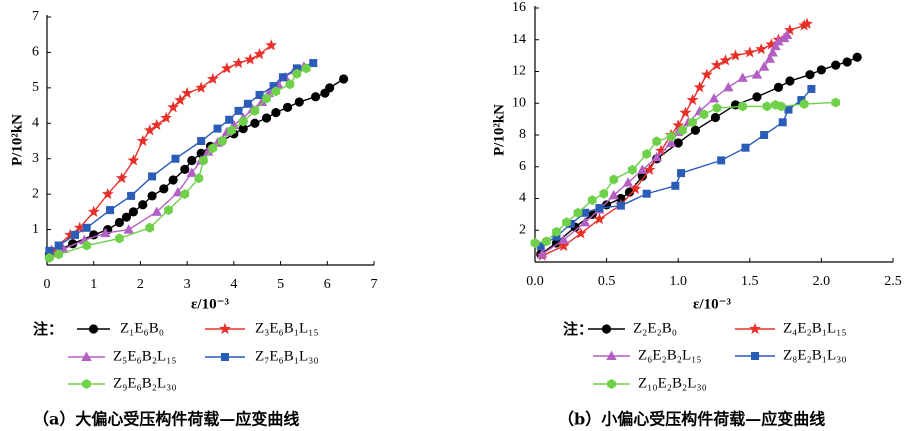  I want to click on chart-b-y-tick-label: 6, so click(522, 166).